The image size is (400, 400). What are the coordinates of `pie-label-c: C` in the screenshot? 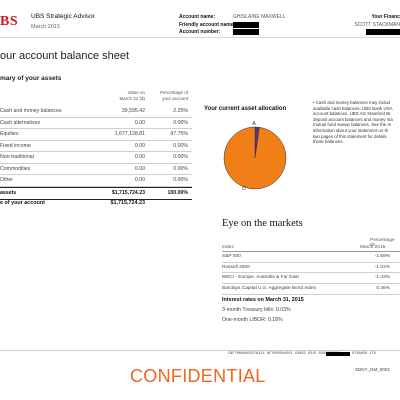 It's located at (244, 189).